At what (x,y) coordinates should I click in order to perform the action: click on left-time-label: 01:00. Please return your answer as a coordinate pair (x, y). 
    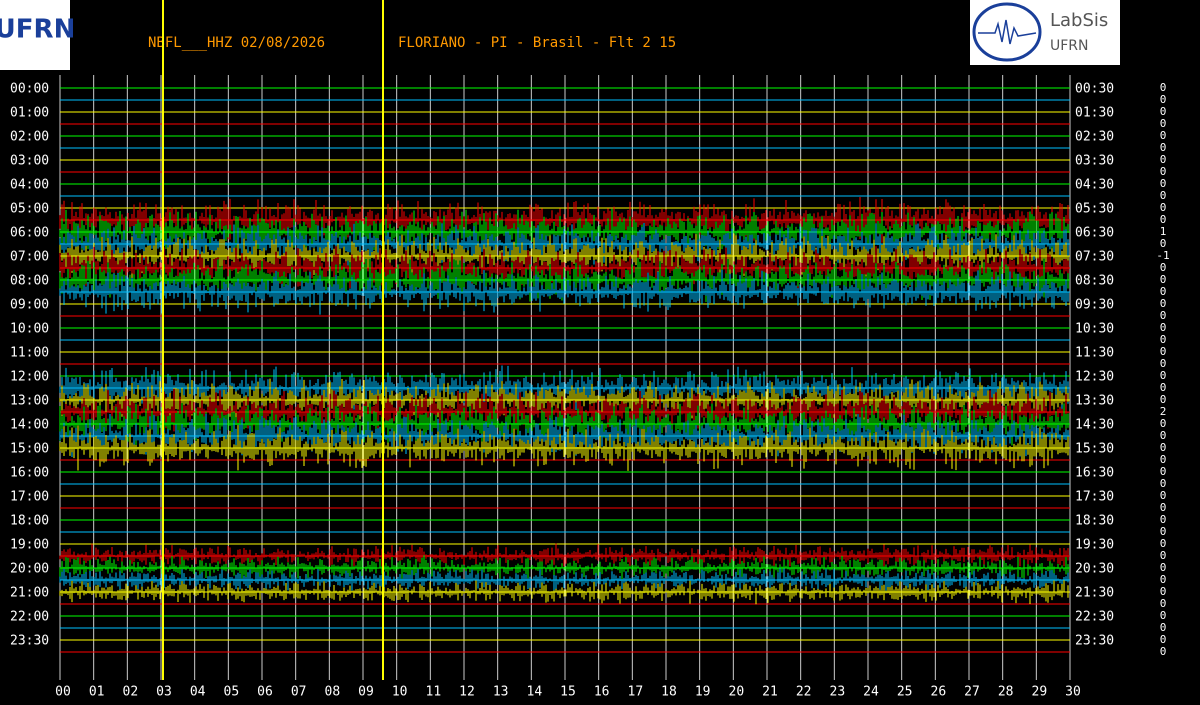
    Looking at the image, I should click on (29, 113).